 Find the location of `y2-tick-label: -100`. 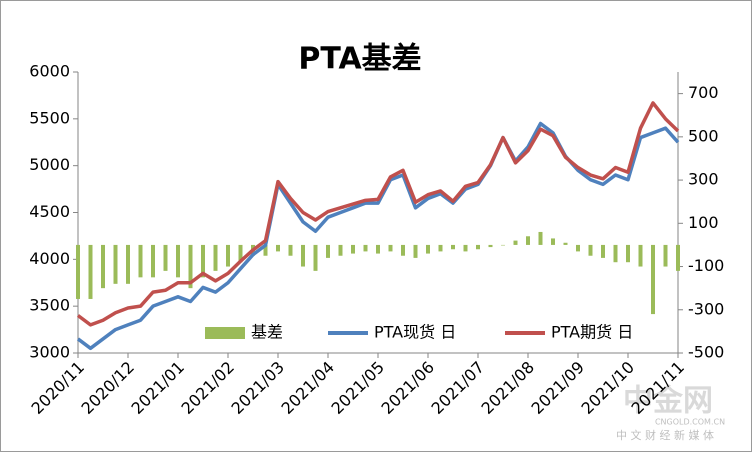

y2-tick-label: -100 is located at coordinates (706, 265).